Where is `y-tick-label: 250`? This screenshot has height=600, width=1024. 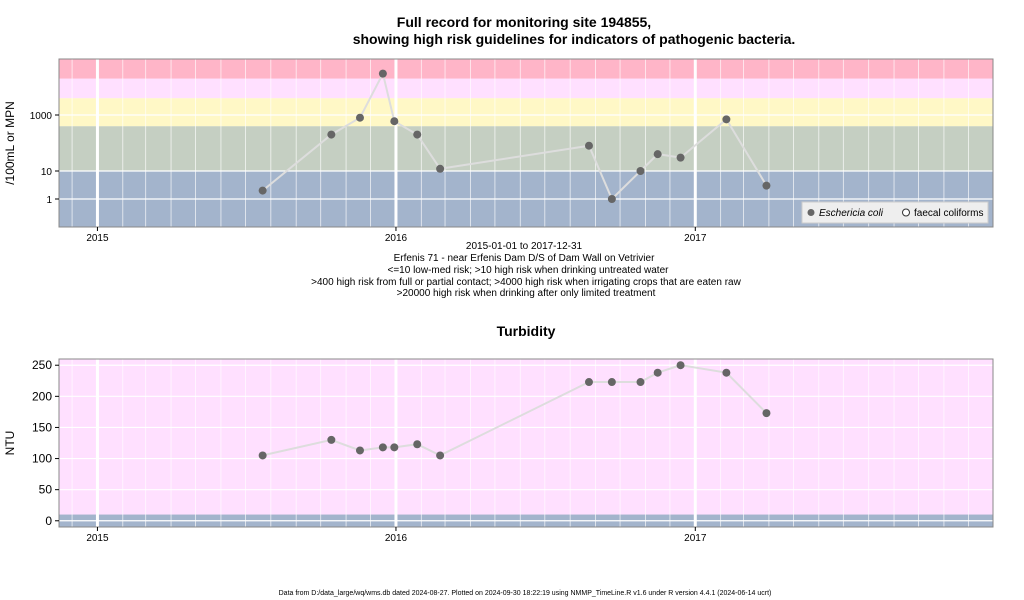 y-tick-label: 250 is located at coordinates (42, 365).